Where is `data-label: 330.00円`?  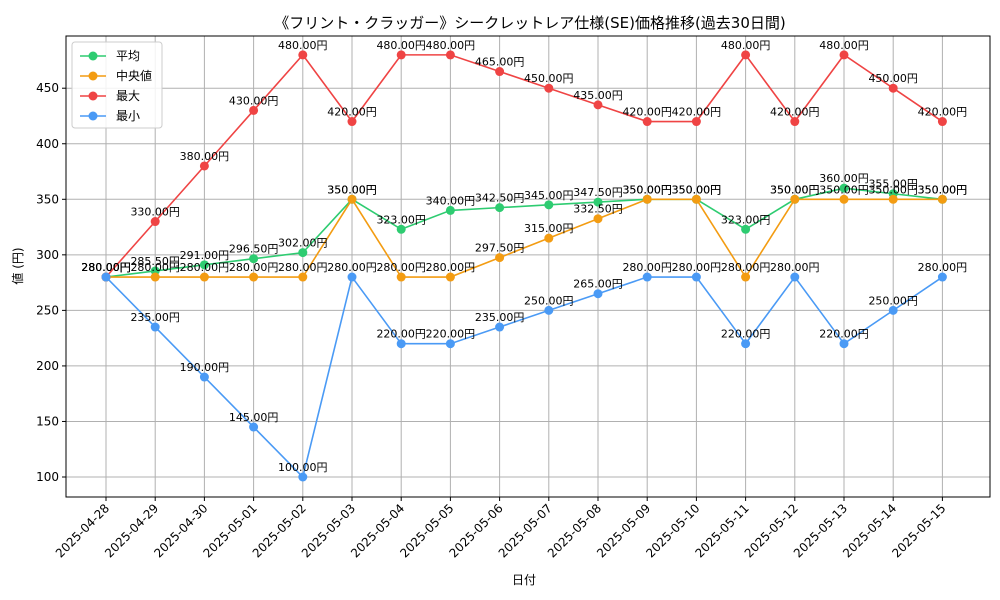 data-label: 330.00円 is located at coordinates (155, 212).